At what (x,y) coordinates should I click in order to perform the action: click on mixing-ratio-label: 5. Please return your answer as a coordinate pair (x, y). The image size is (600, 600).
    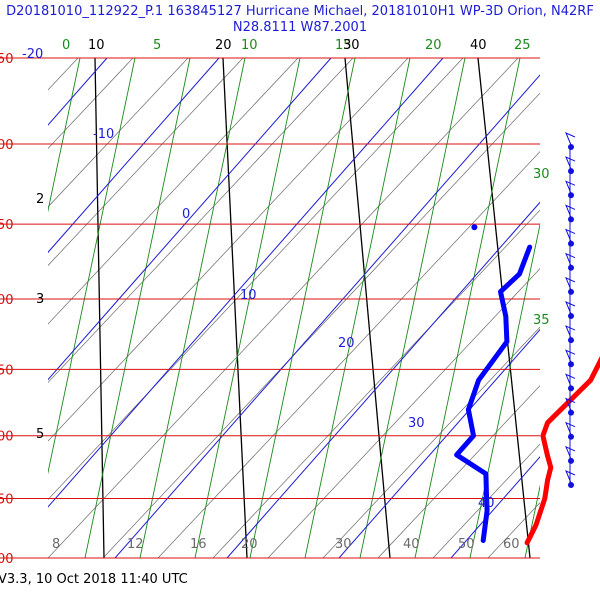
    Looking at the image, I should click on (157, 45).